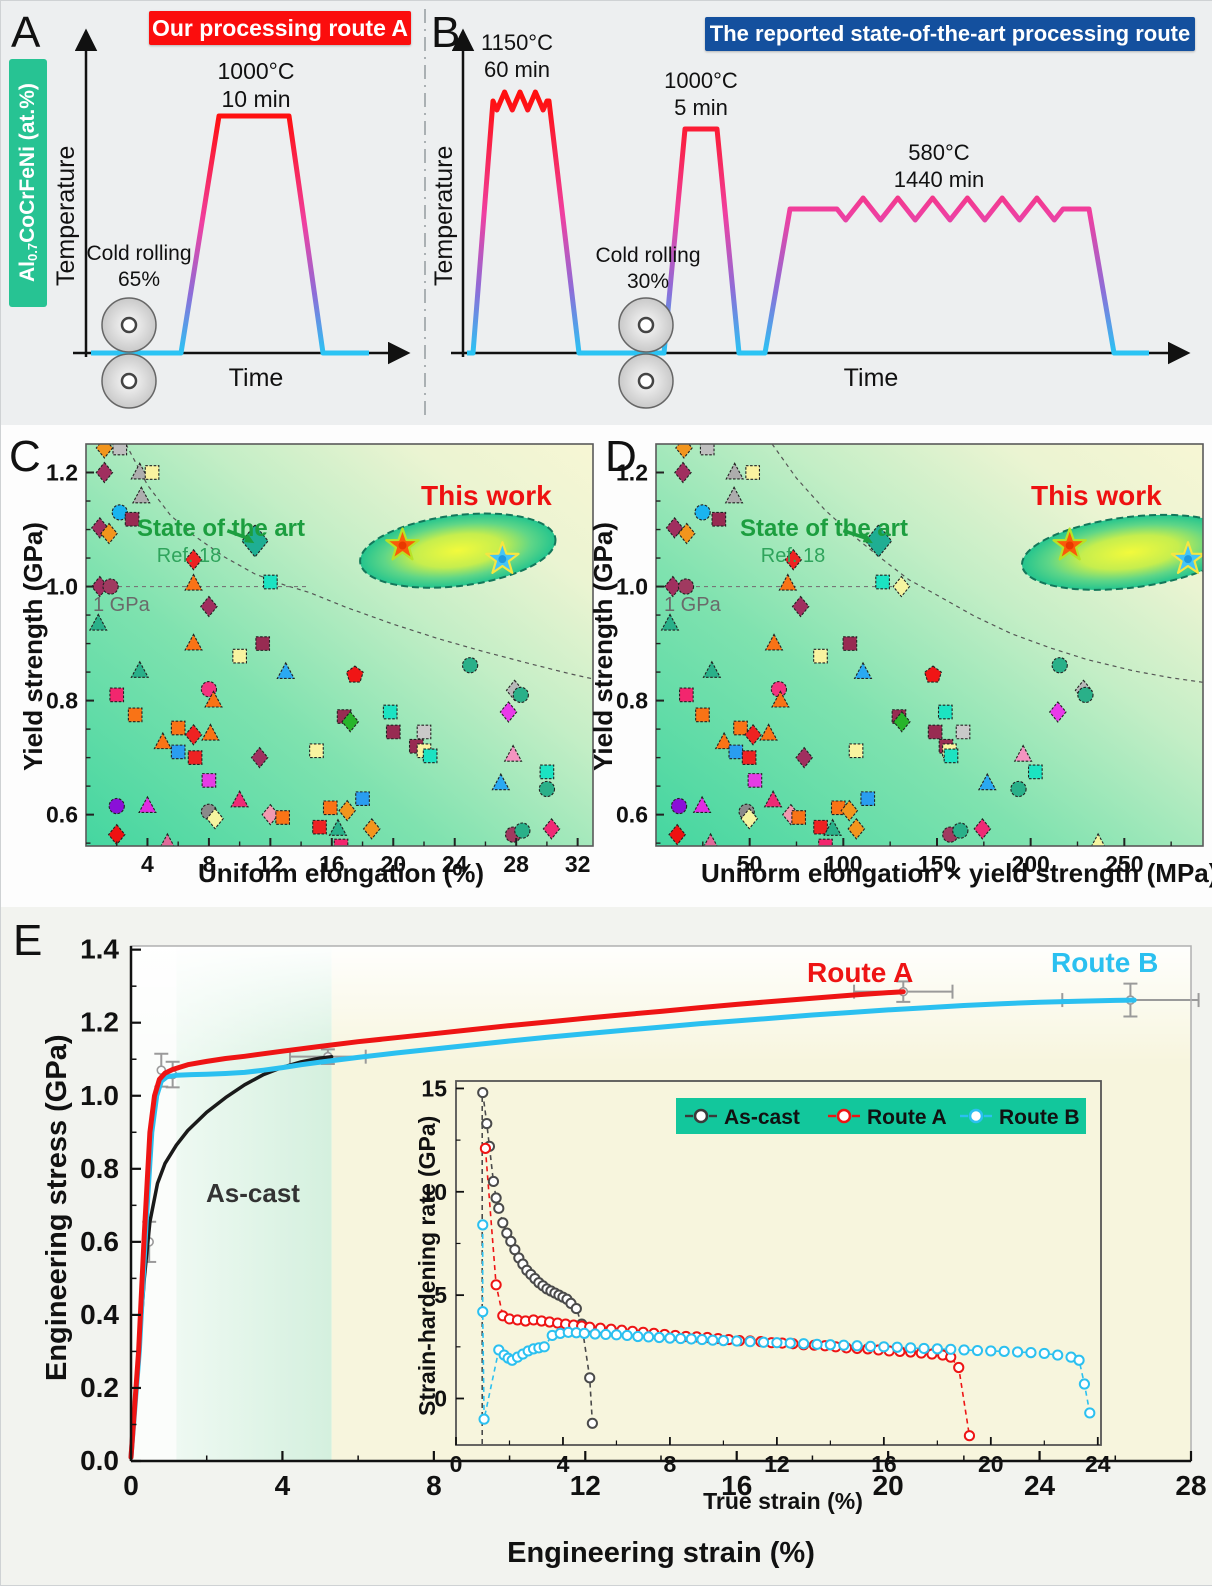 The width and height of the screenshot is (1212, 1586). What do you see at coordinates (99, 1241) in the screenshot?
I see `e-y-tick-label: 0.6` at bounding box center [99, 1241].